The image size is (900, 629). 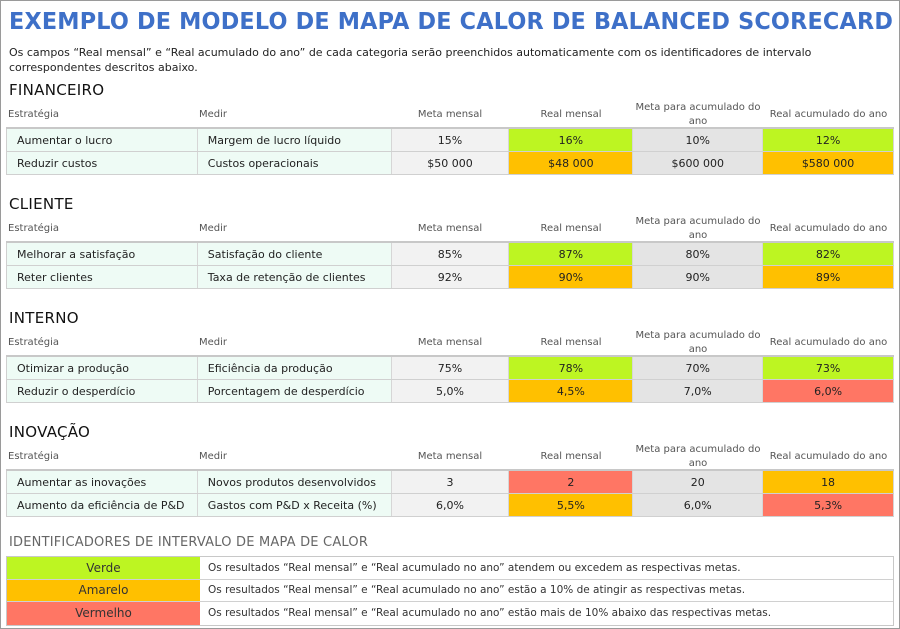 I want to click on strategy-cell: Reduzir o desperdício, so click(x=102, y=391).